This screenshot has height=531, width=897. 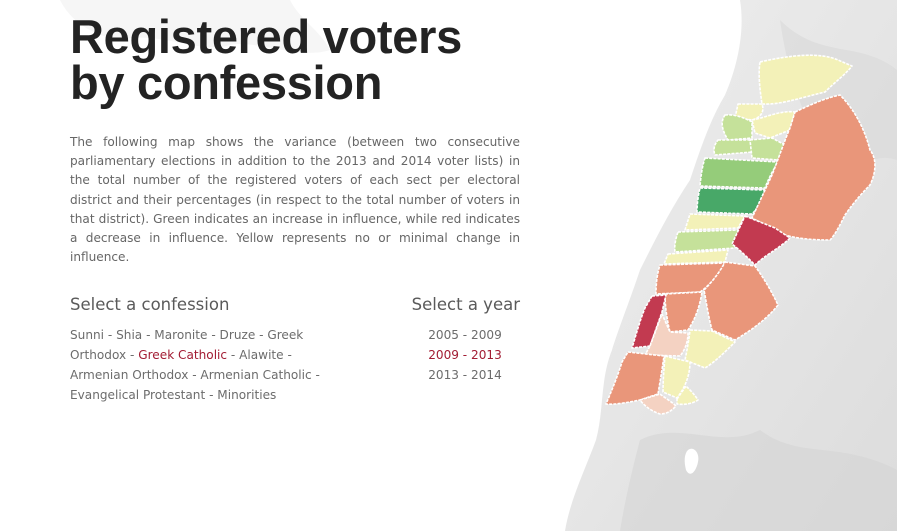 I want to click on confession-option-druze: Druze, so click(x=237, y=335).